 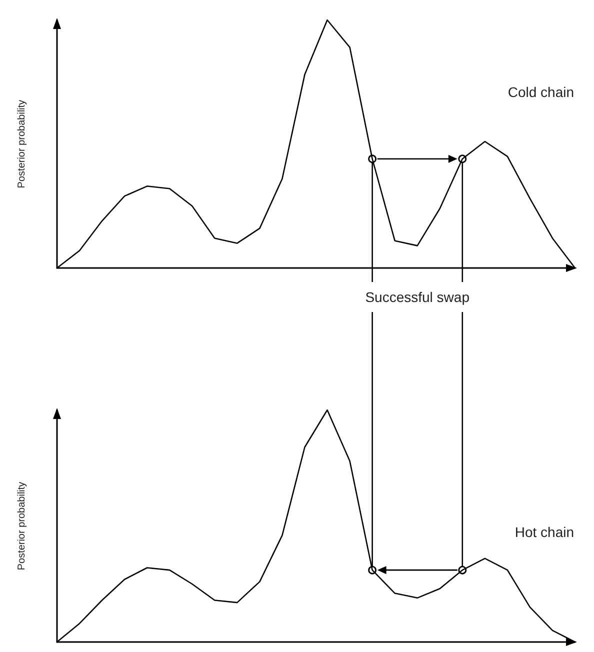 What do you see at coordinates (541, 92) in the screenshot?
I see `annotation: Cold chain` at bounding box center [541, 92].